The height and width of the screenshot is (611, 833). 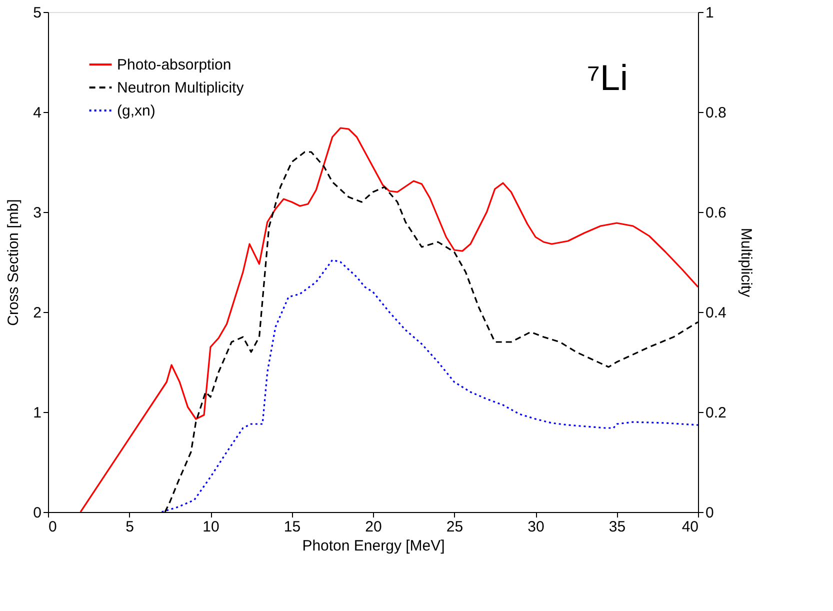 I want to click on x-tick-label: 15, so click(x=292, y=527).